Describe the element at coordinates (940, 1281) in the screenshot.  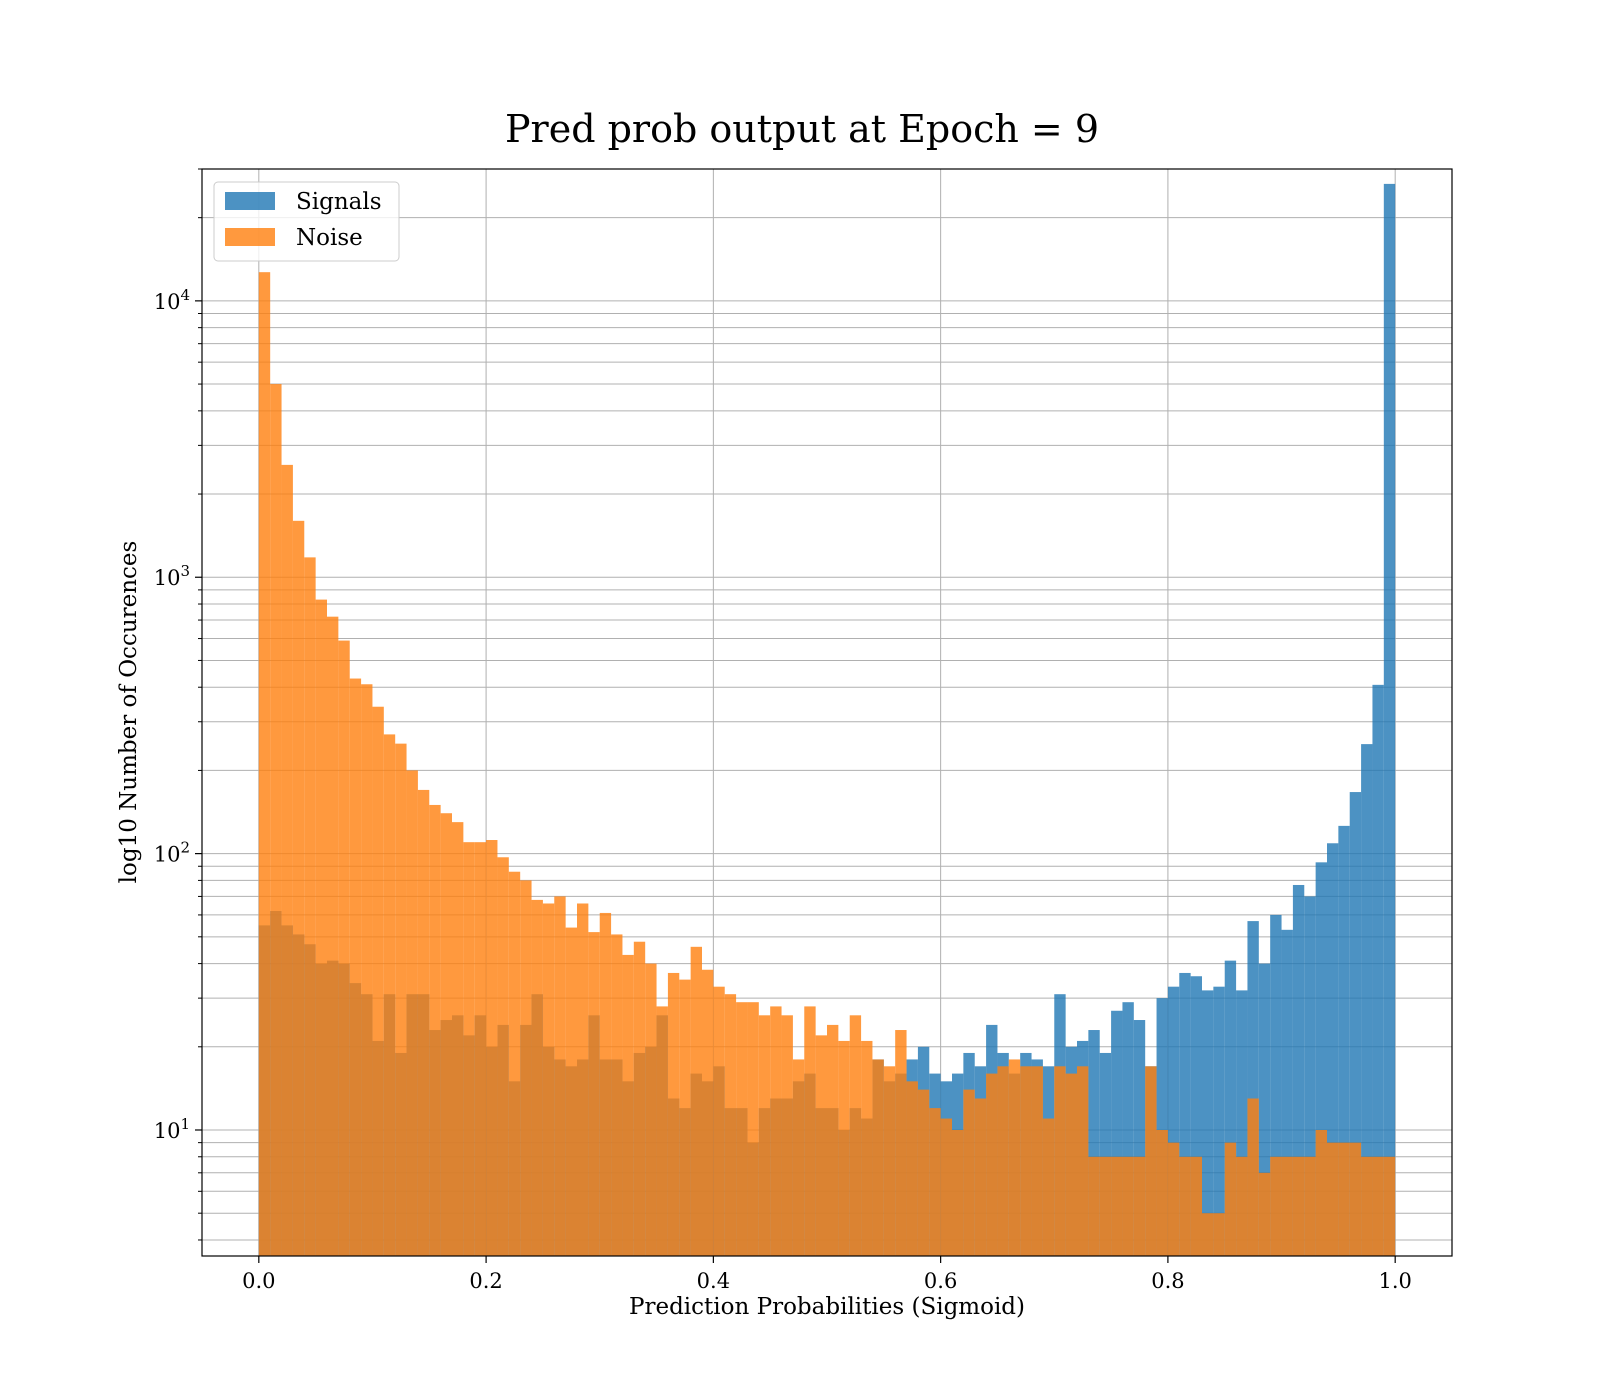
I see `x-tick-label: 0.6` at that location.